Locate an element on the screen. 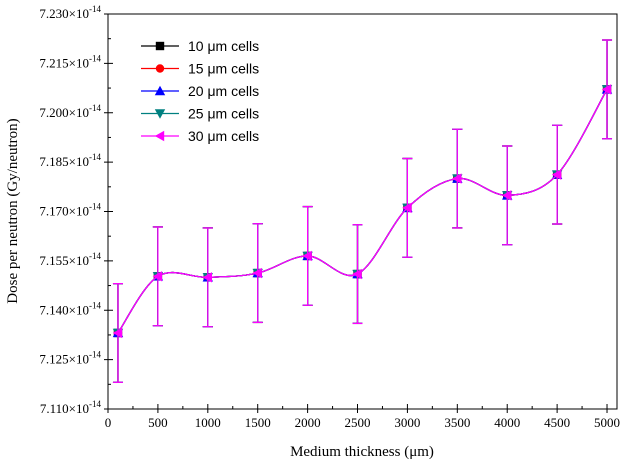 The height and width of the screenshot is (465, 624). y-tick-label: 7.230×10⁻¹⁴ is located at coordinates (70, 12).